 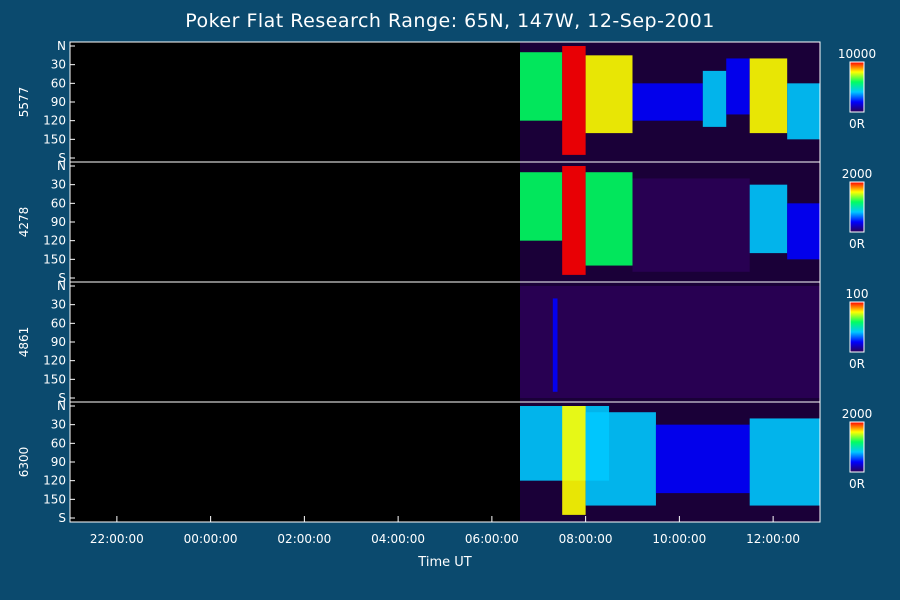 What do you see at coordinates (492, 539) in the screenshot?
I see `x-tick-label: 06:00:00` at bounding box center [492, 539].